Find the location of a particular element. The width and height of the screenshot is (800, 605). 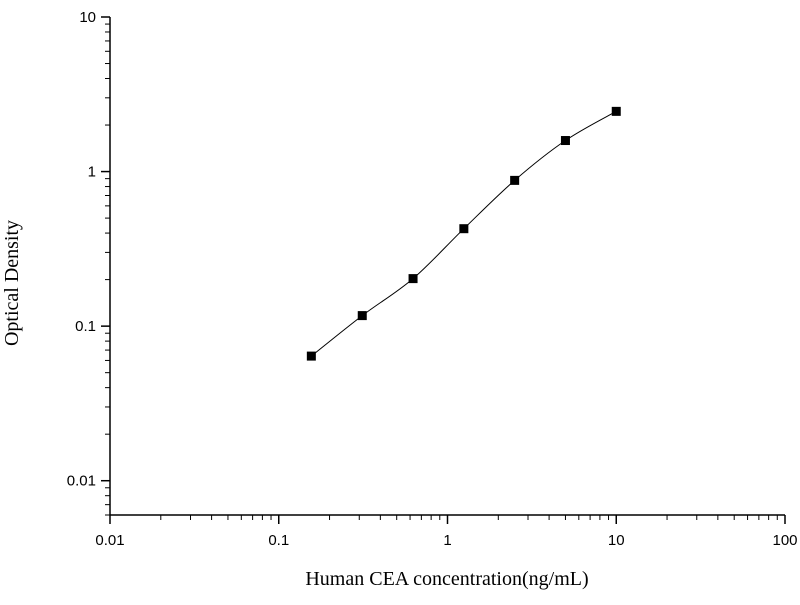

x-tick-label: 1 is located at coordinates (447, 540).